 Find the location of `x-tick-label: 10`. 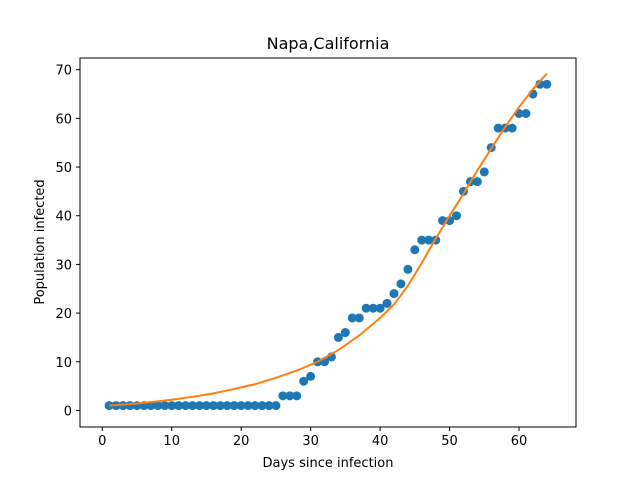

x-tick-label: 10 is located at coordinates (171, 441).